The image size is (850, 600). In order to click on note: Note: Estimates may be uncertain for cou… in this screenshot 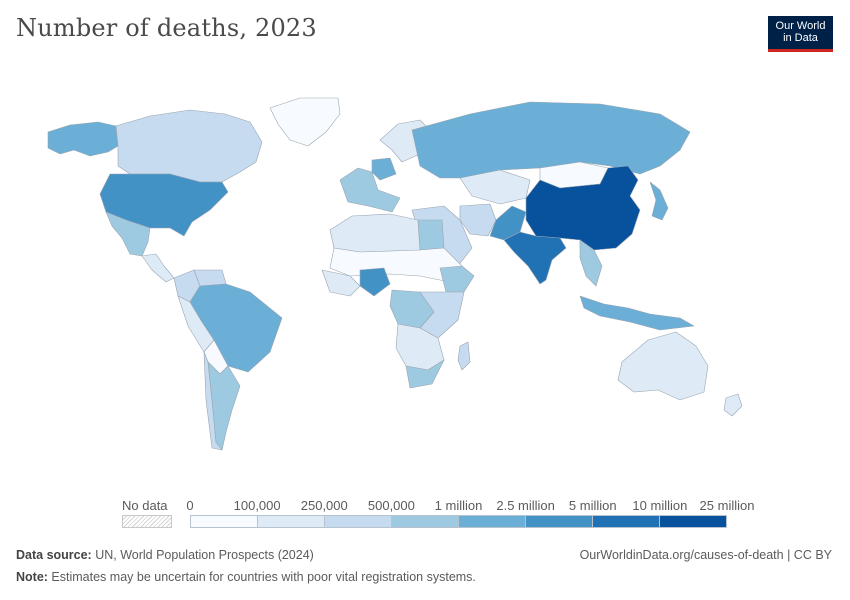, I will do `click(246, 577)`.